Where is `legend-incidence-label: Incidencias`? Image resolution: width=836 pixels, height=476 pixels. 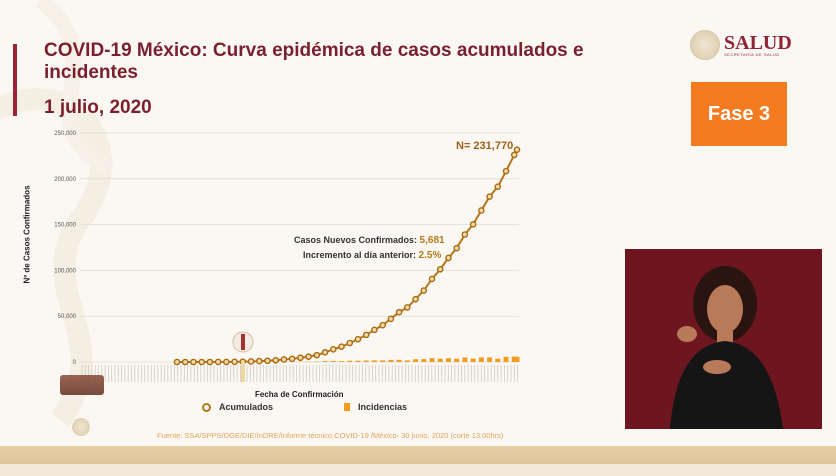 legend-incidence-label: Incidencias is located at coordinates (383, 407).